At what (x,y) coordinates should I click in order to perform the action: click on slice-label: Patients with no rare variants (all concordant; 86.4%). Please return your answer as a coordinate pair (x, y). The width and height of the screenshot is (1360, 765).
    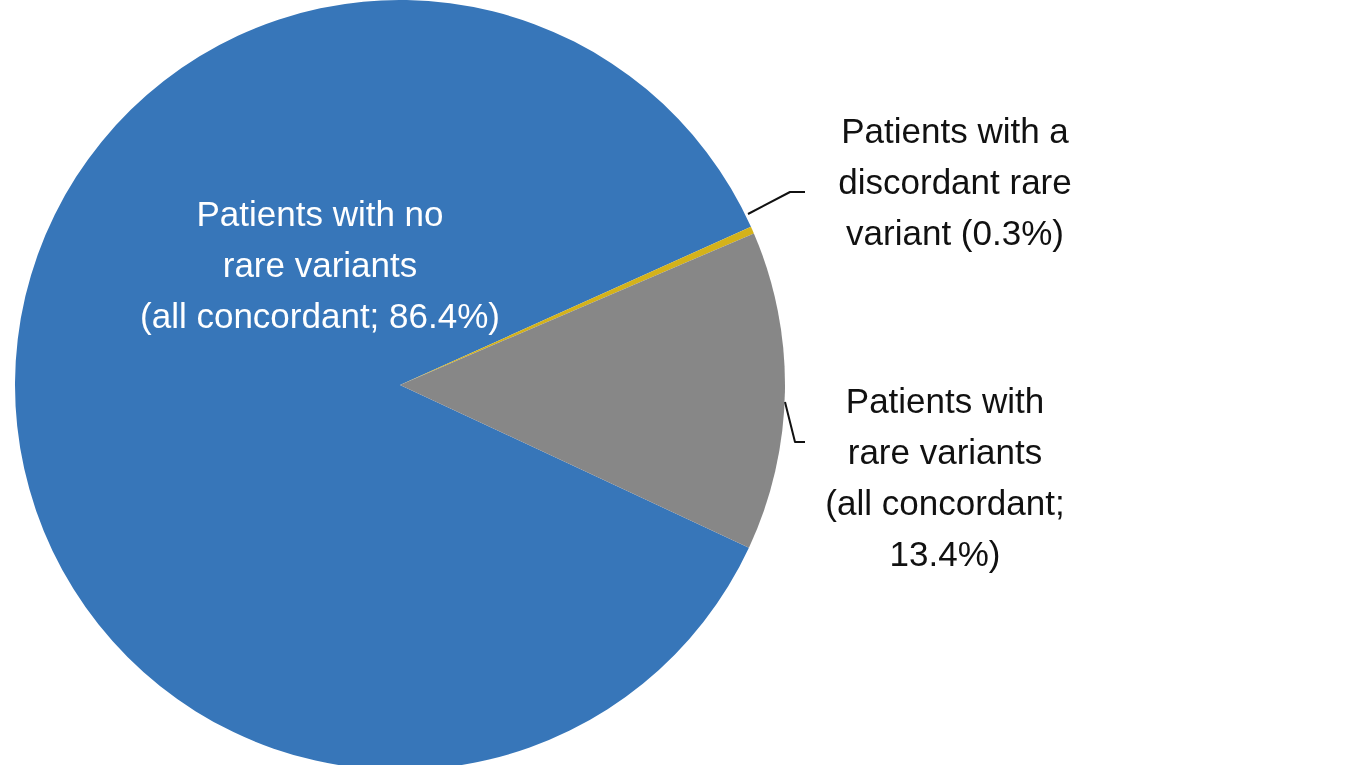
    Looking at the image, I should click on (320, 264).